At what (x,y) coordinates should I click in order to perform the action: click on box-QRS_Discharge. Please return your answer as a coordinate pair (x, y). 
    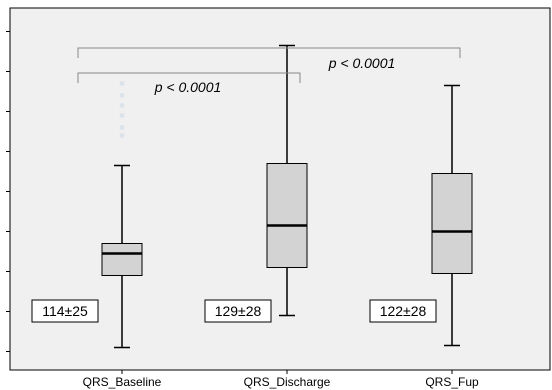
    Looking at the image, I should click on (287, 180).